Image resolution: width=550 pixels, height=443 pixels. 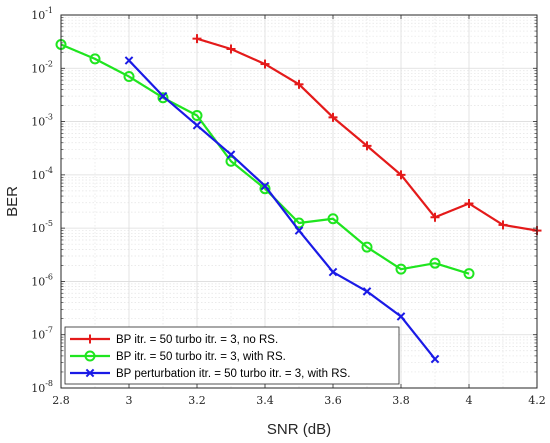 What do you see at coordinates (401, 400) in the screenshot?
I see `x-tick-label: 3.8` at bounding box center [401, 400].